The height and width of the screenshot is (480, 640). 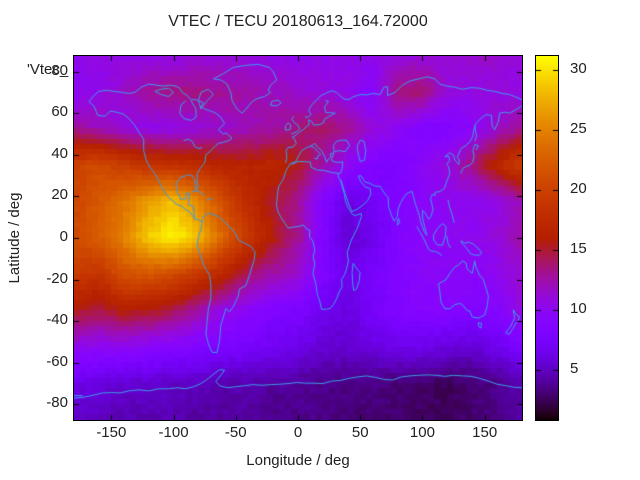 I want to click on x-tick-label: 150, so click(x=485, y=432).